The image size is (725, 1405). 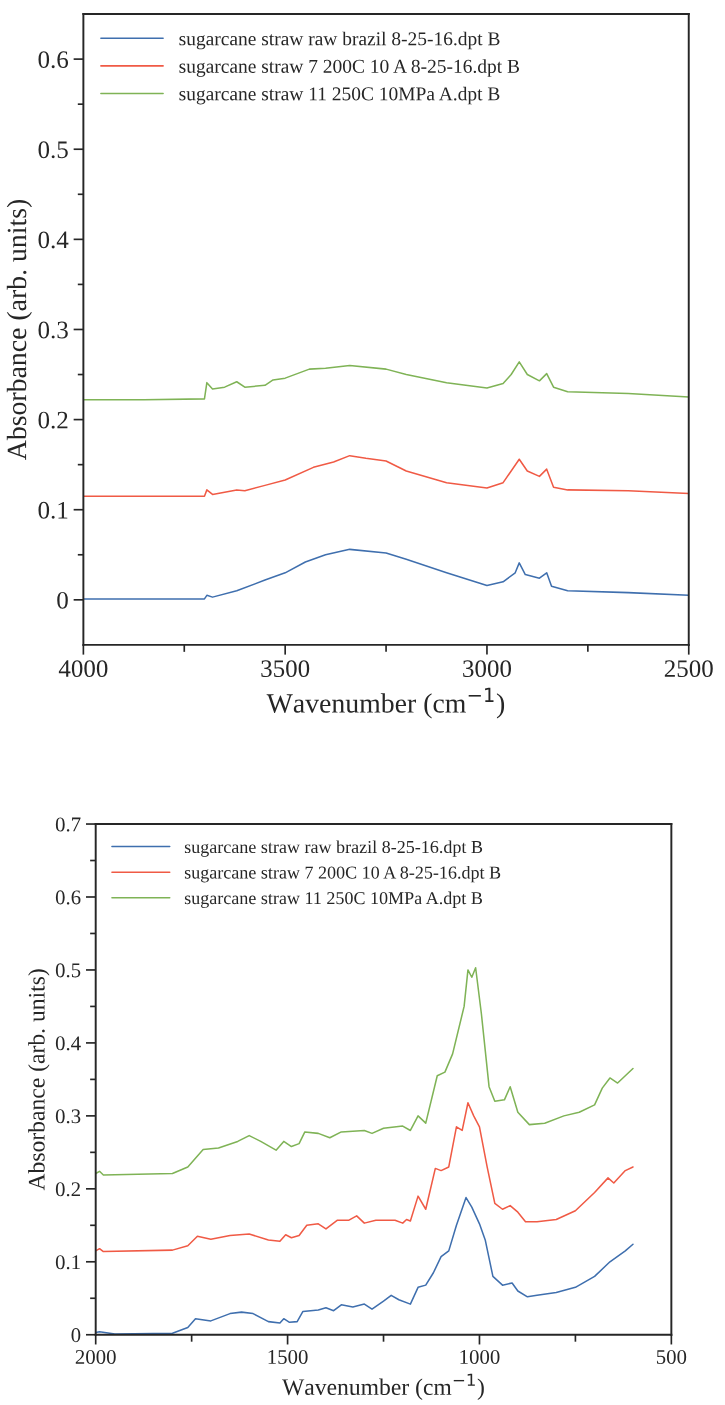 I want to click on x-tick-label: 2000, so click(x=95, y=1356).